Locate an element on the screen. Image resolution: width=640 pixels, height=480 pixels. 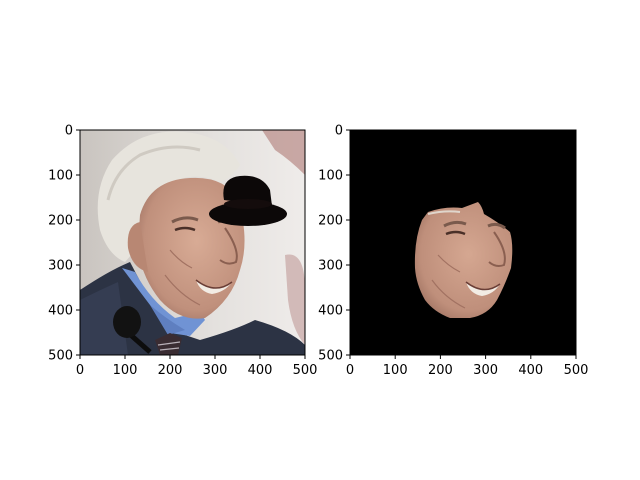
right-xtick-label: 400 is located at coordinates (530, 370).